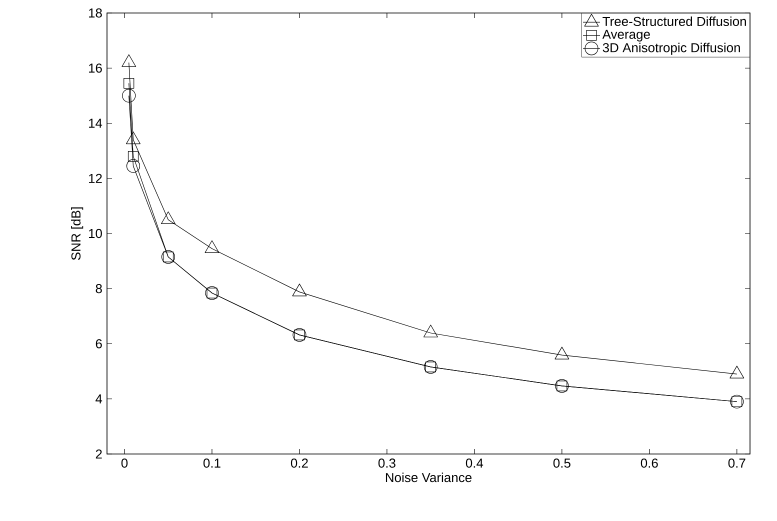 Image resolution: width=777 pixels, height=521 pixels. Describe the element at coordinates (95, 123) in the screenshot. I see `y-tick-label: 14` at that location.